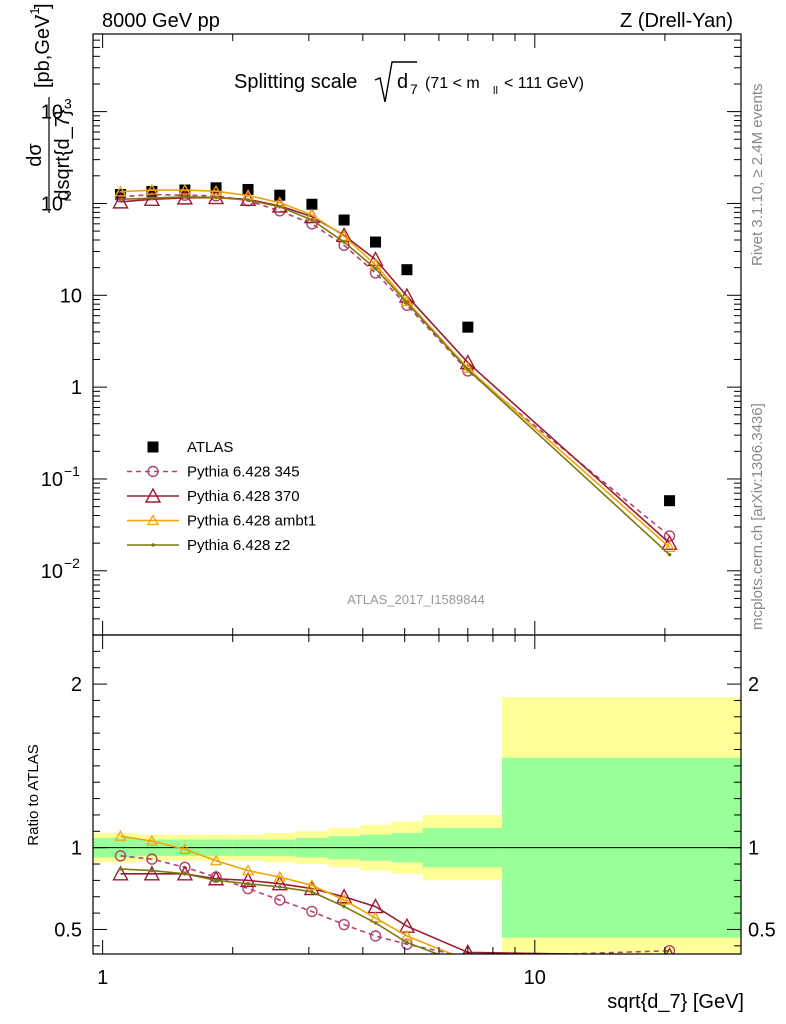  Describe the element at coordinates (72, 563) in the screenshot. I see `y-tick-exponent: −2` at that location.